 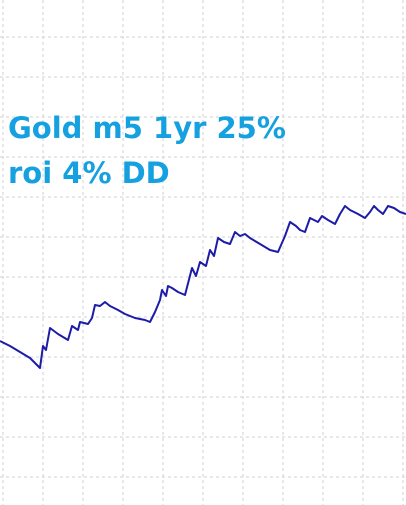 I want to click on annotation: Gold m5 1yr 25%, so click(x=147, y=128).